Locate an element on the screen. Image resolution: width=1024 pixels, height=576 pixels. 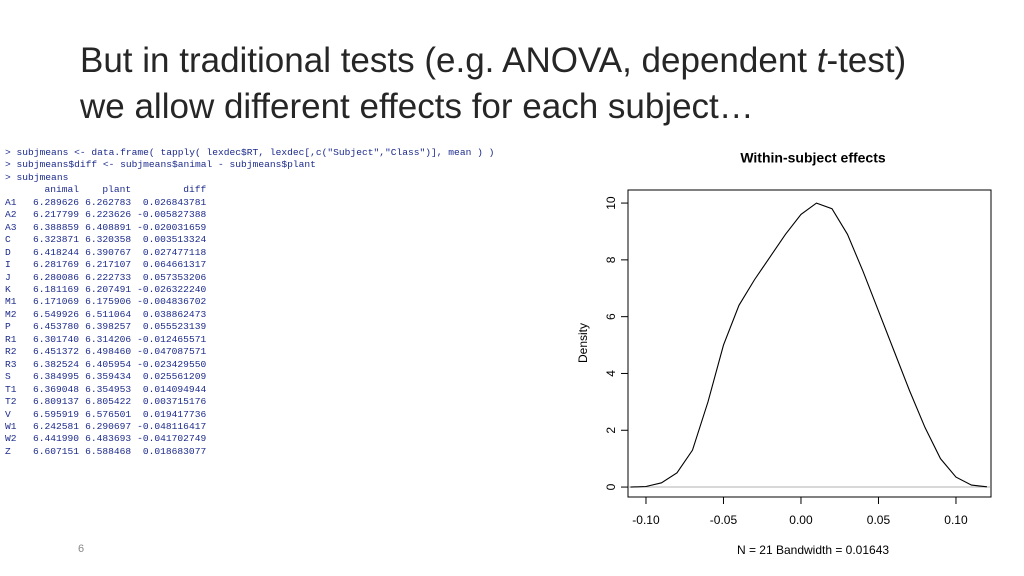
table-cell: 6.369048 is located at coordinates (56, 389).